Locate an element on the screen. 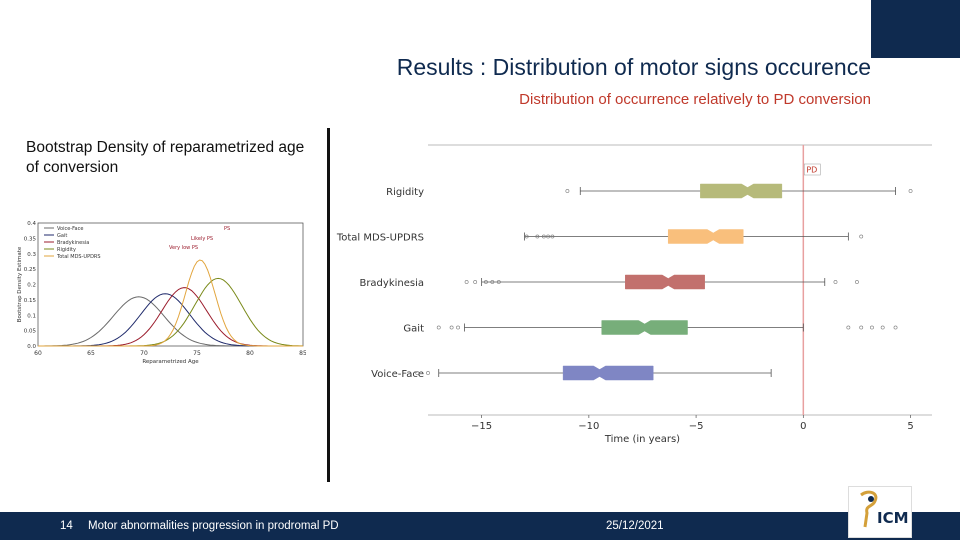  box-x-tick-label: −5 is located at coordinates (696, 426).